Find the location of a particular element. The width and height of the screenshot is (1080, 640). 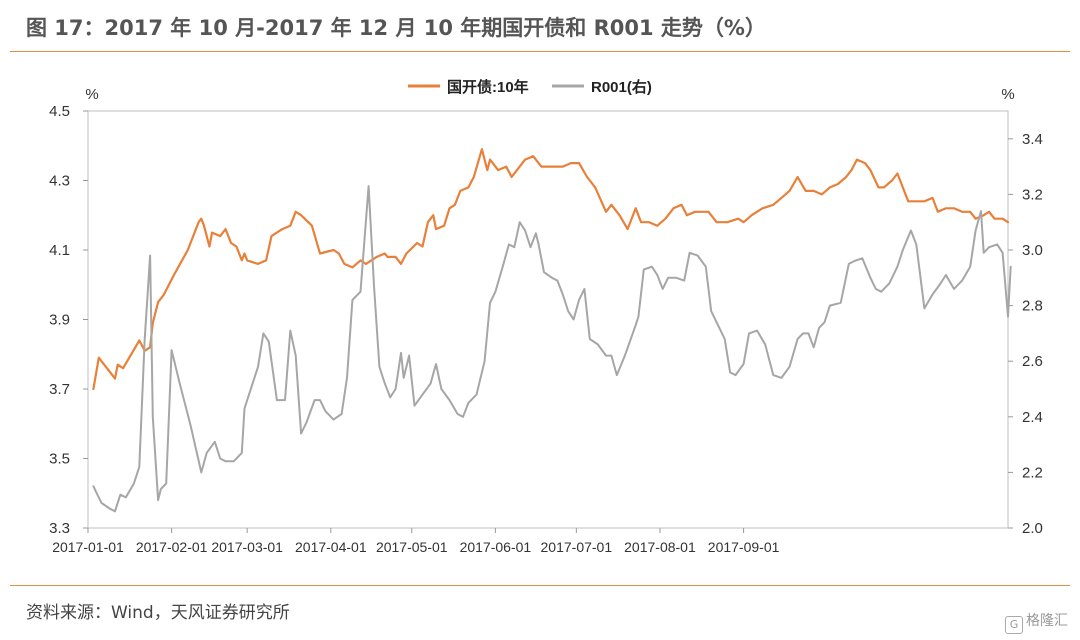

left-axis-tick-label: 3.7 is located at coordinates (59, 389).